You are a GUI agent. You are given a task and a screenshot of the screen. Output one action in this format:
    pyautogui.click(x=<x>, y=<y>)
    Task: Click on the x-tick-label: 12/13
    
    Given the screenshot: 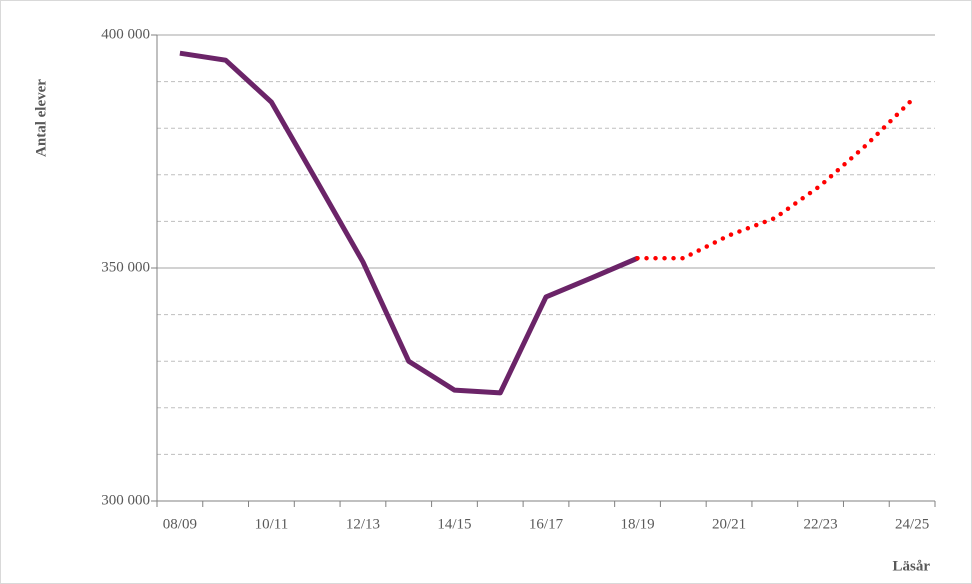 What is the action you would take?
    pyautogui.click(x=363, y=524)
    